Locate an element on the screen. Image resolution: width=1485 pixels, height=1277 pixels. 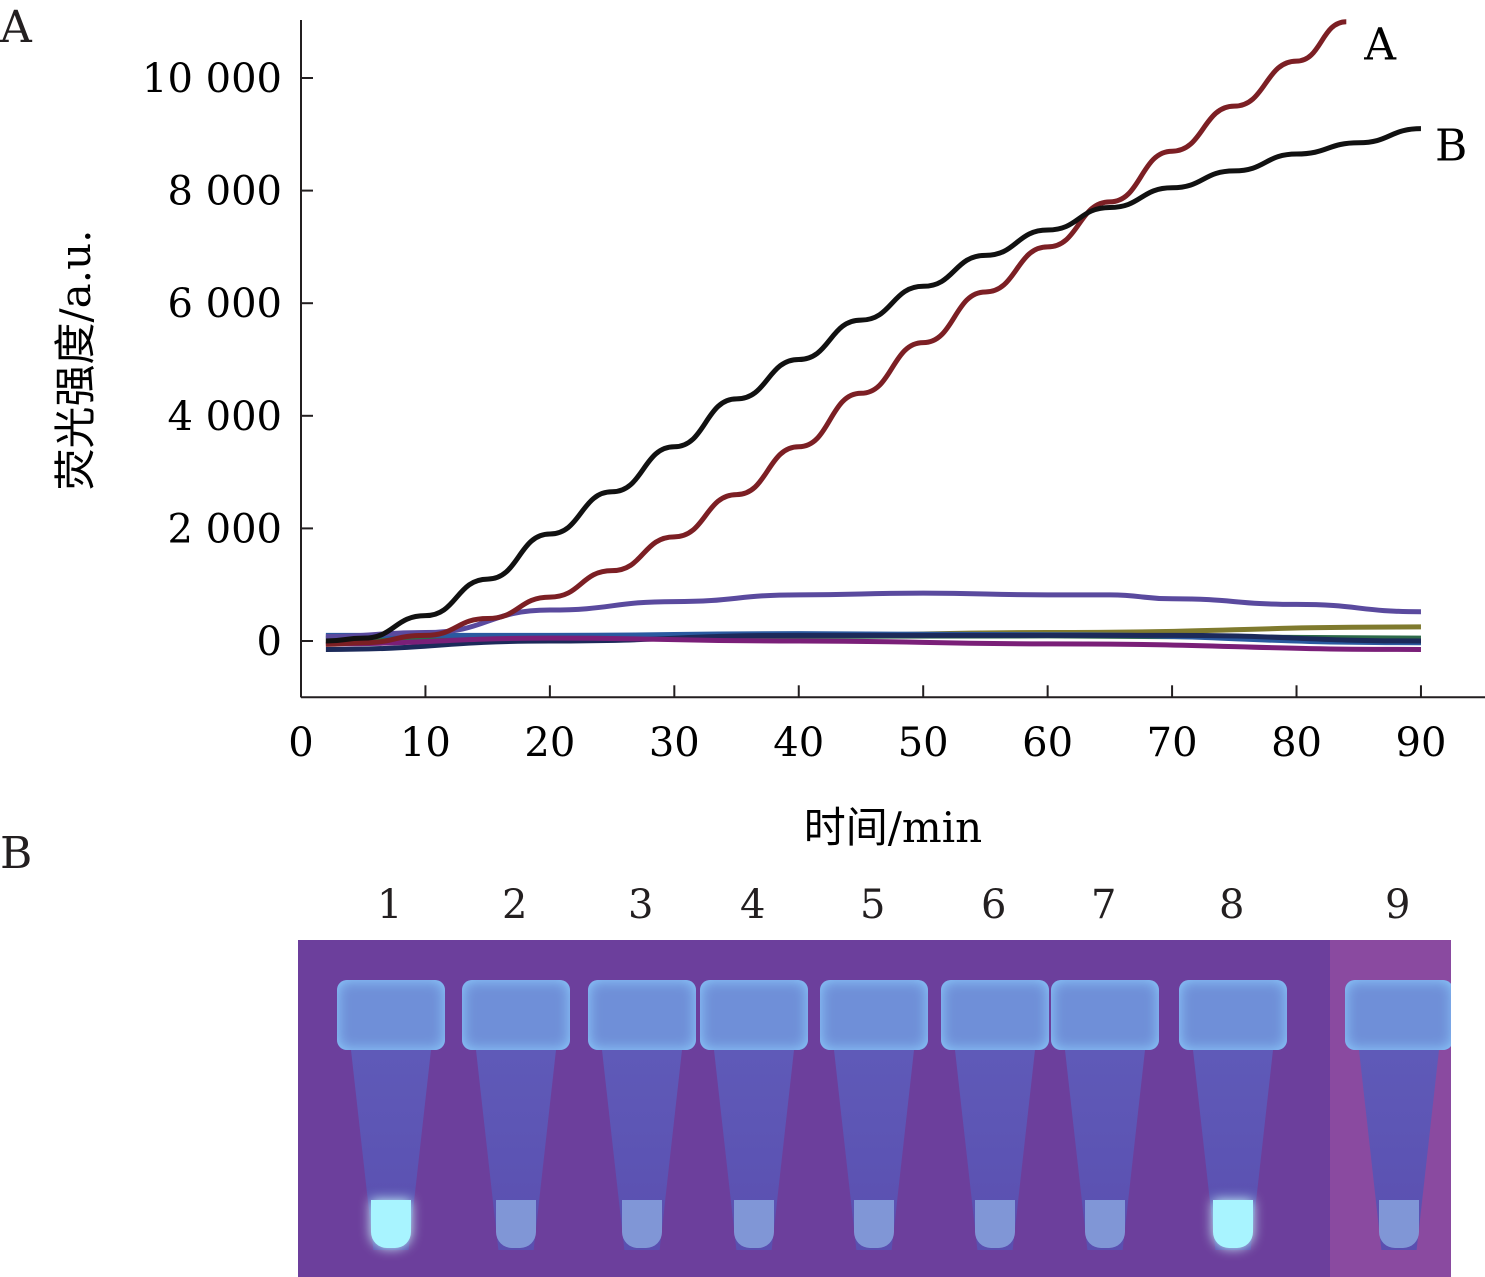
x-tick-label: 70 is located at coordinates (1172, 743).